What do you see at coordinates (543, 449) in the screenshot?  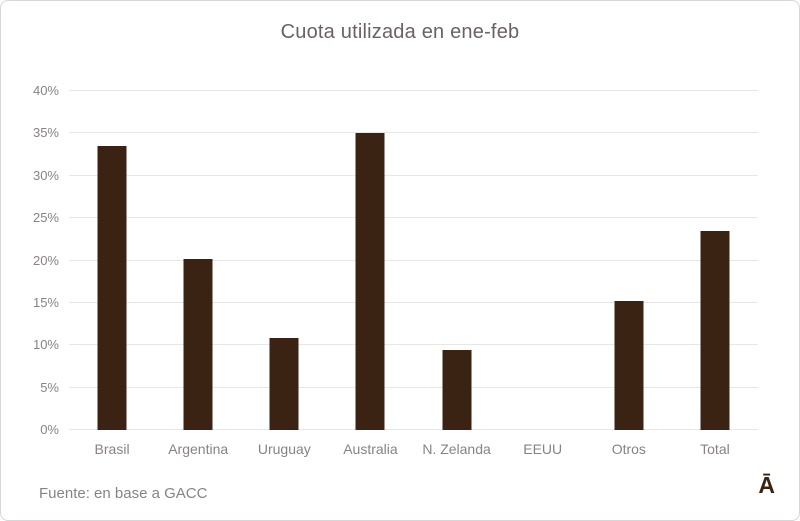 I see `x-tick-eeuu: EEUU` at bounding box center [543, 449].